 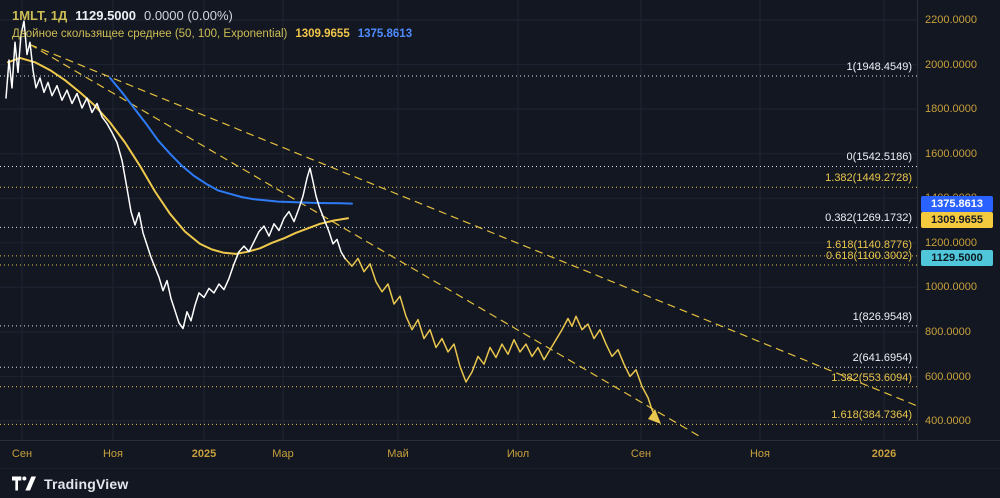 What do you see at coordinates (105, 15) in the screenshot?
I see `last-price: 1129.5000` at bounding box center [105, 15].